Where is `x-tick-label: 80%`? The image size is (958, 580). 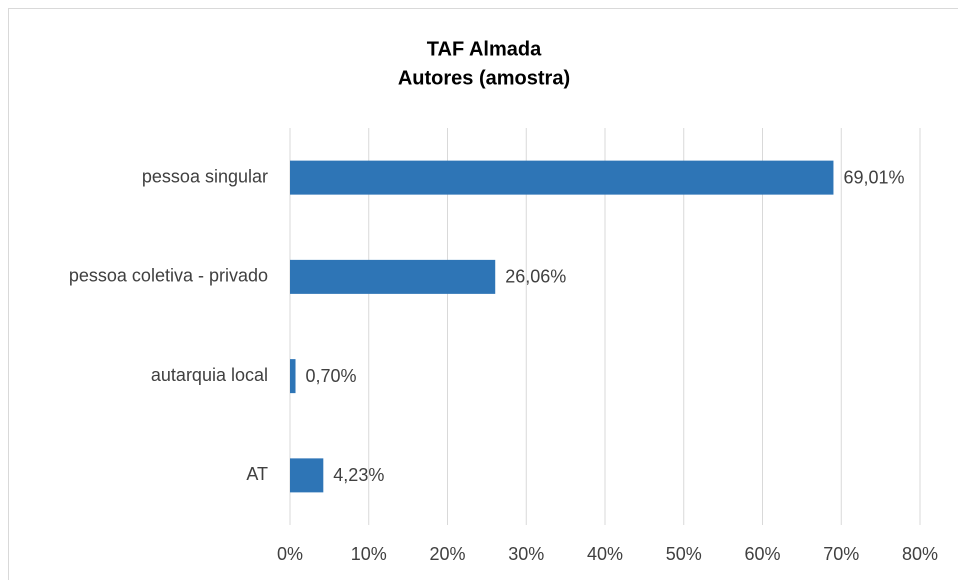
x-tick-label: 80% is located at coordinates (920, 554).